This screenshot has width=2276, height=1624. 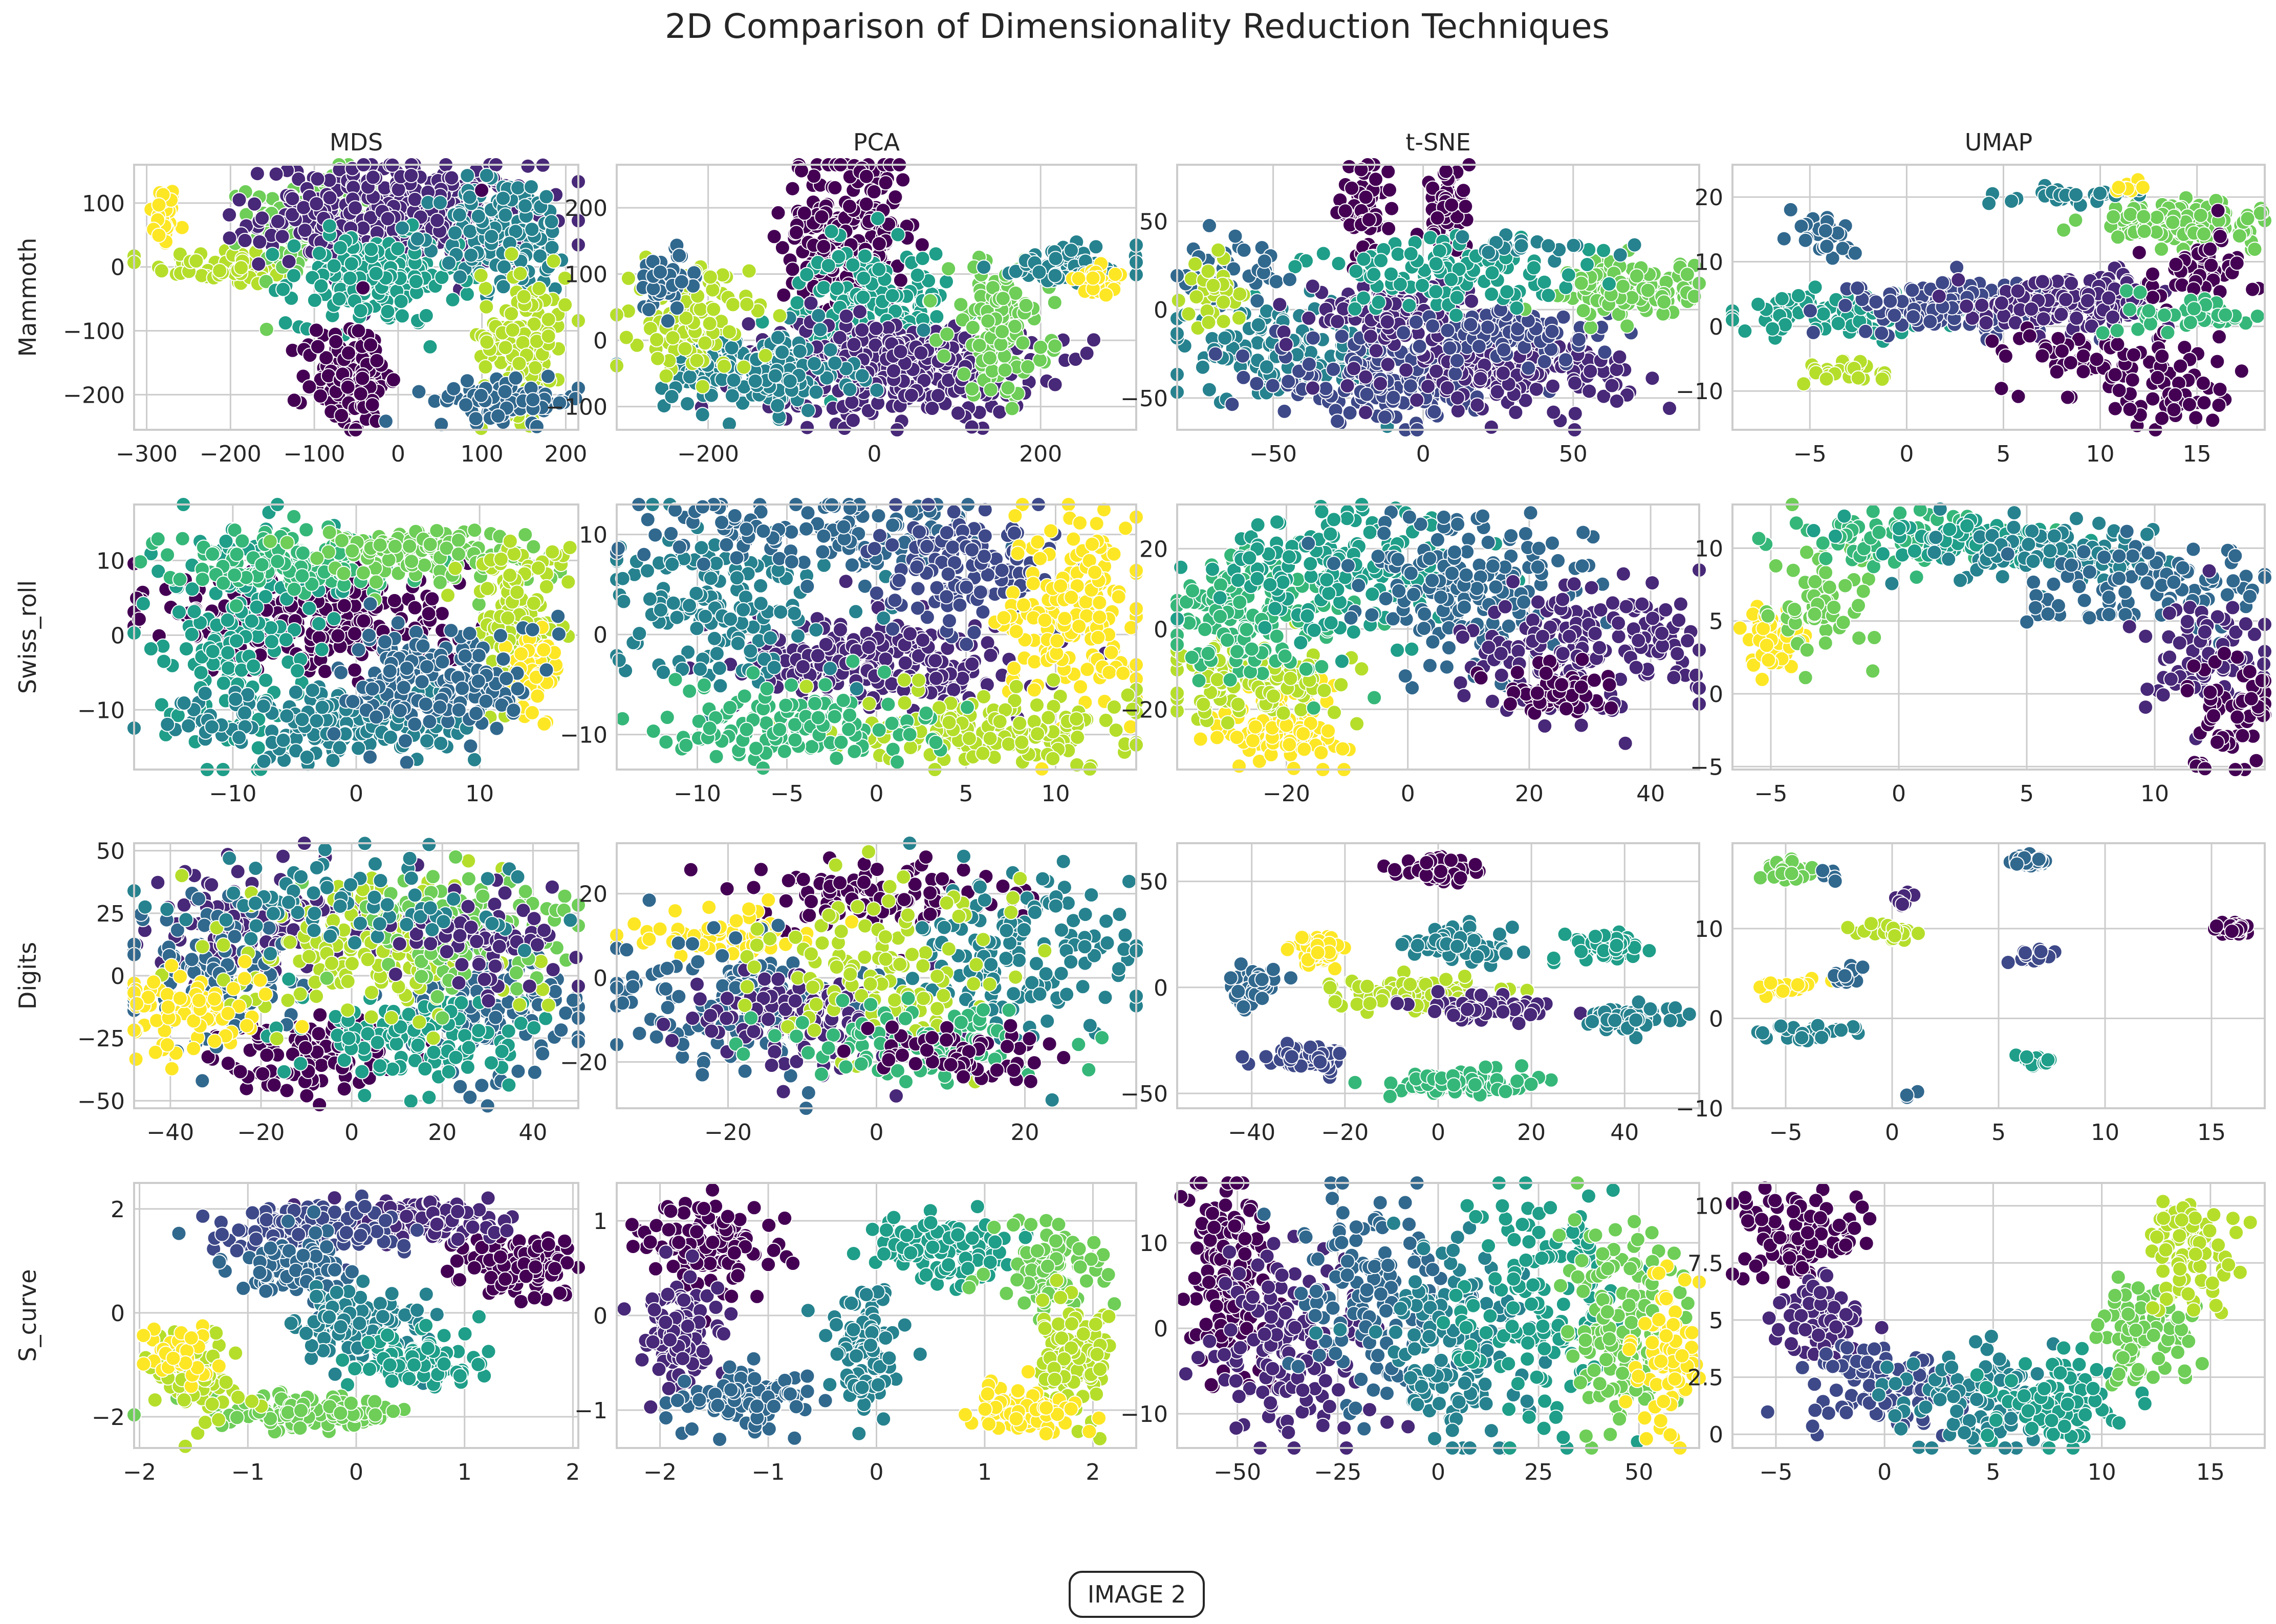 What do you see at coordinates (586, 275) in the screenshot?
I see `y-tick-label: 100` at bounding box center [586, 275].